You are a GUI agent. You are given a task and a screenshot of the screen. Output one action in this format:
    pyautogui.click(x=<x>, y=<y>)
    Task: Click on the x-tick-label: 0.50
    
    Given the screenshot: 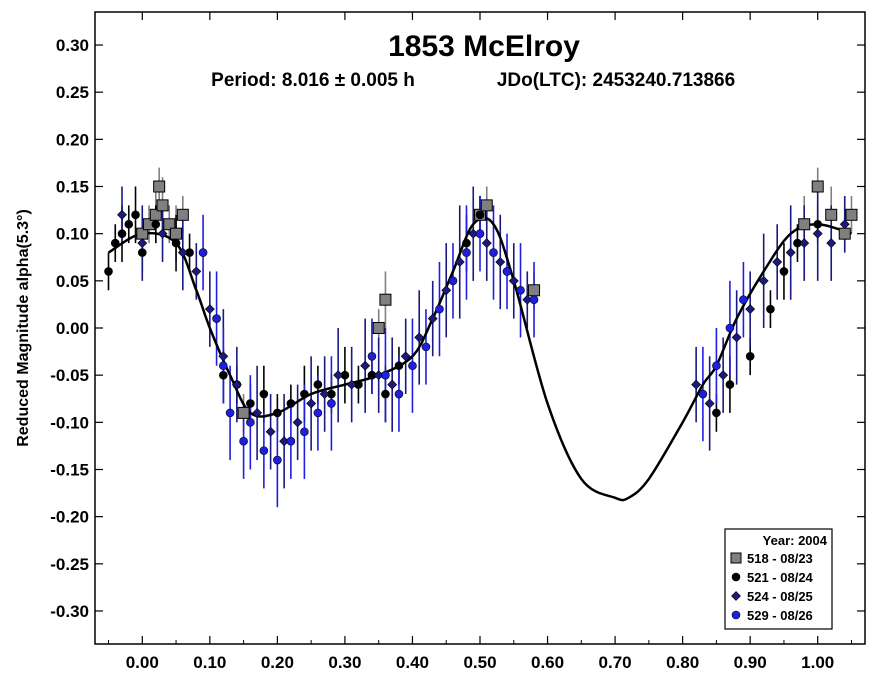 What is the action you would take?
    pyautogui.click(x=479, y=662)
    